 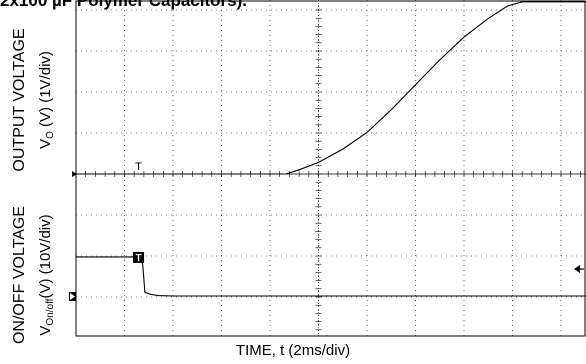 I want to click on channel-1-arrow-icon, so click(x=74, y=174).